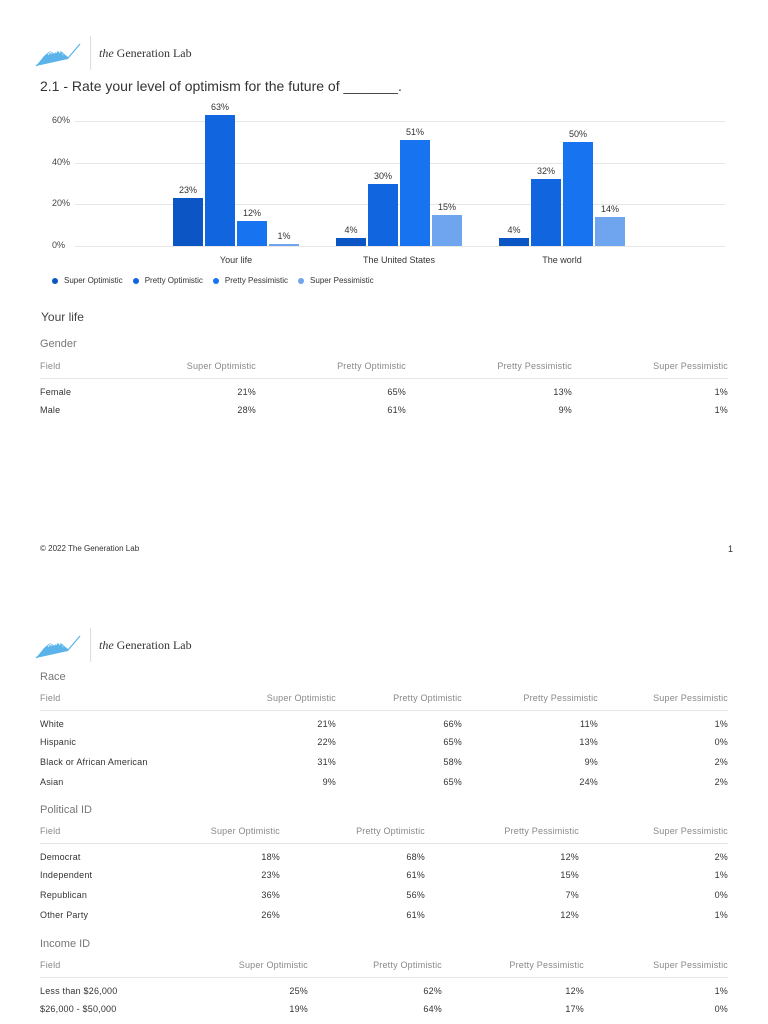 The image size is (768, 1024). I want to click on table-cell: 25%, so click(298, 990).